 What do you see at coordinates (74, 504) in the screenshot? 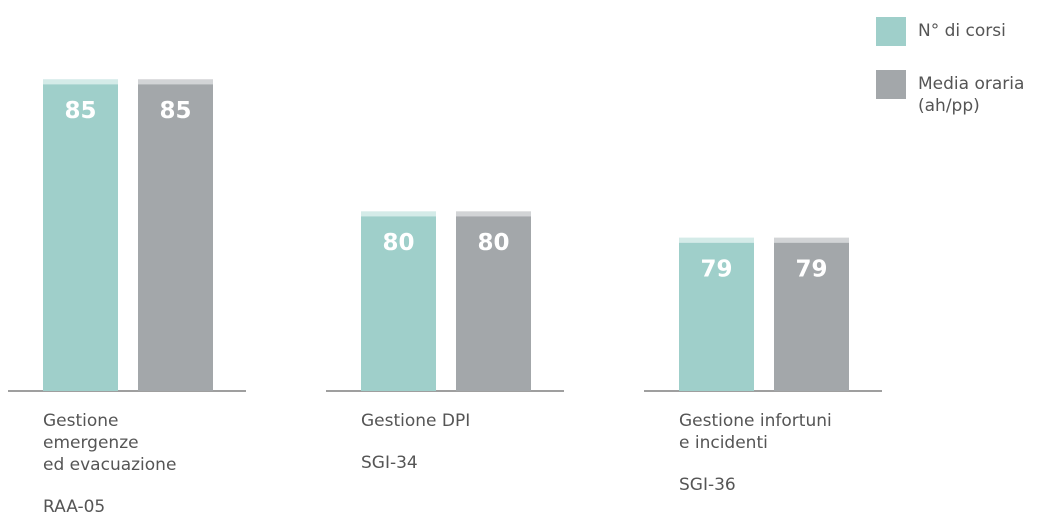
I see `category-code: RAA-05` at bounding box center [74, 504].